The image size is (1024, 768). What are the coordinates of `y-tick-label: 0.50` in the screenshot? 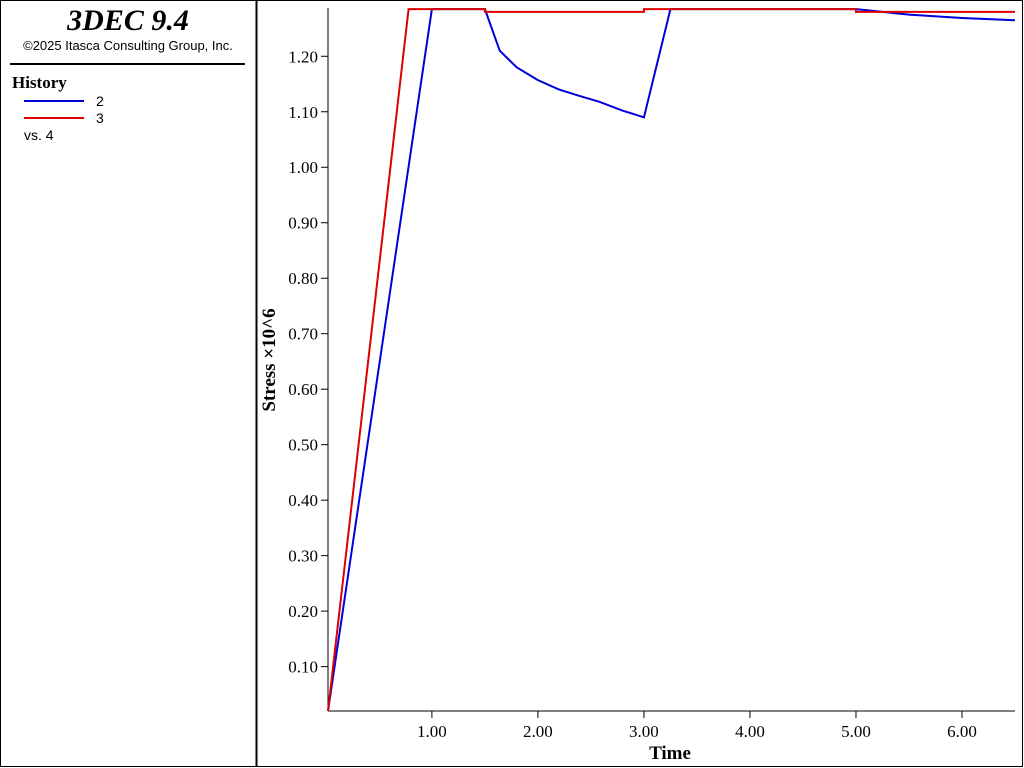 It's located at (303, 445).